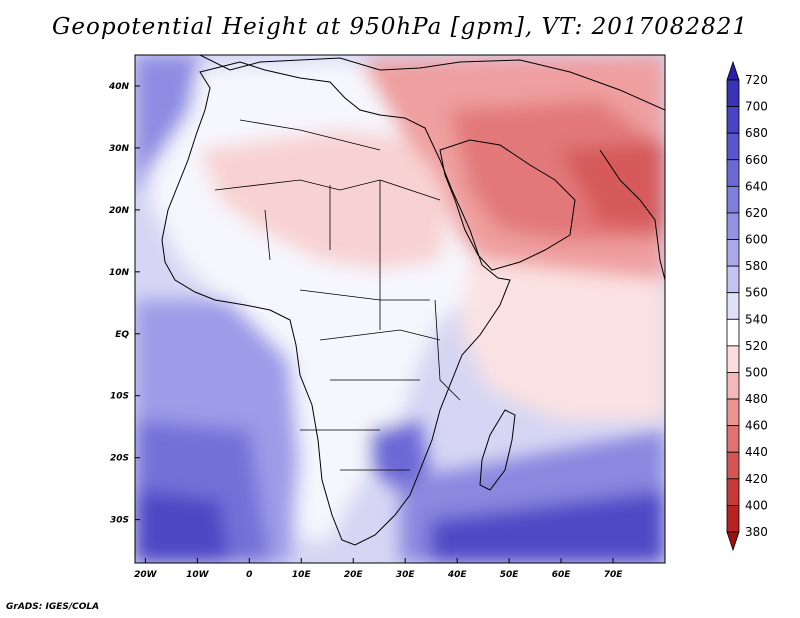  I want to click on colorbar-label: 680, so click(756, 133).